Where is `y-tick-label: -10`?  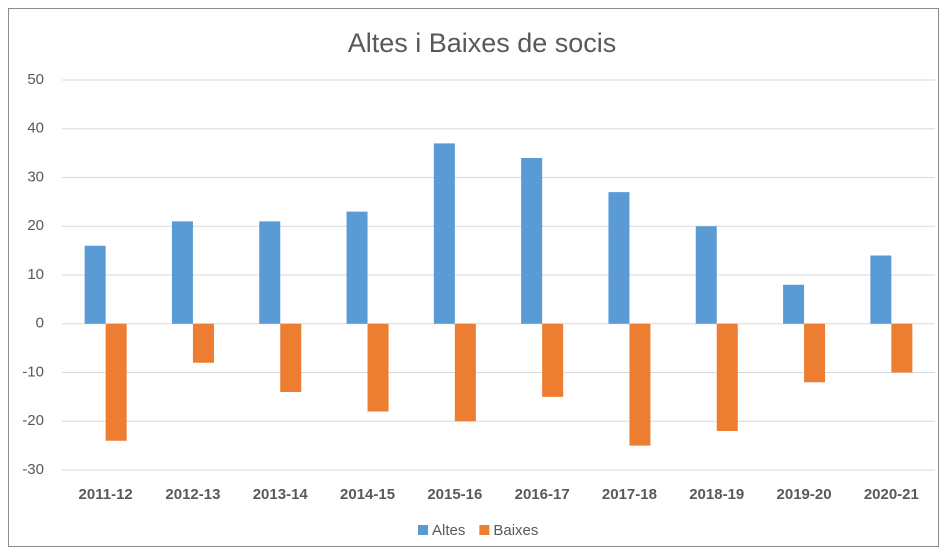 y-tick-label: -10 is located at coordinates (33, 371).